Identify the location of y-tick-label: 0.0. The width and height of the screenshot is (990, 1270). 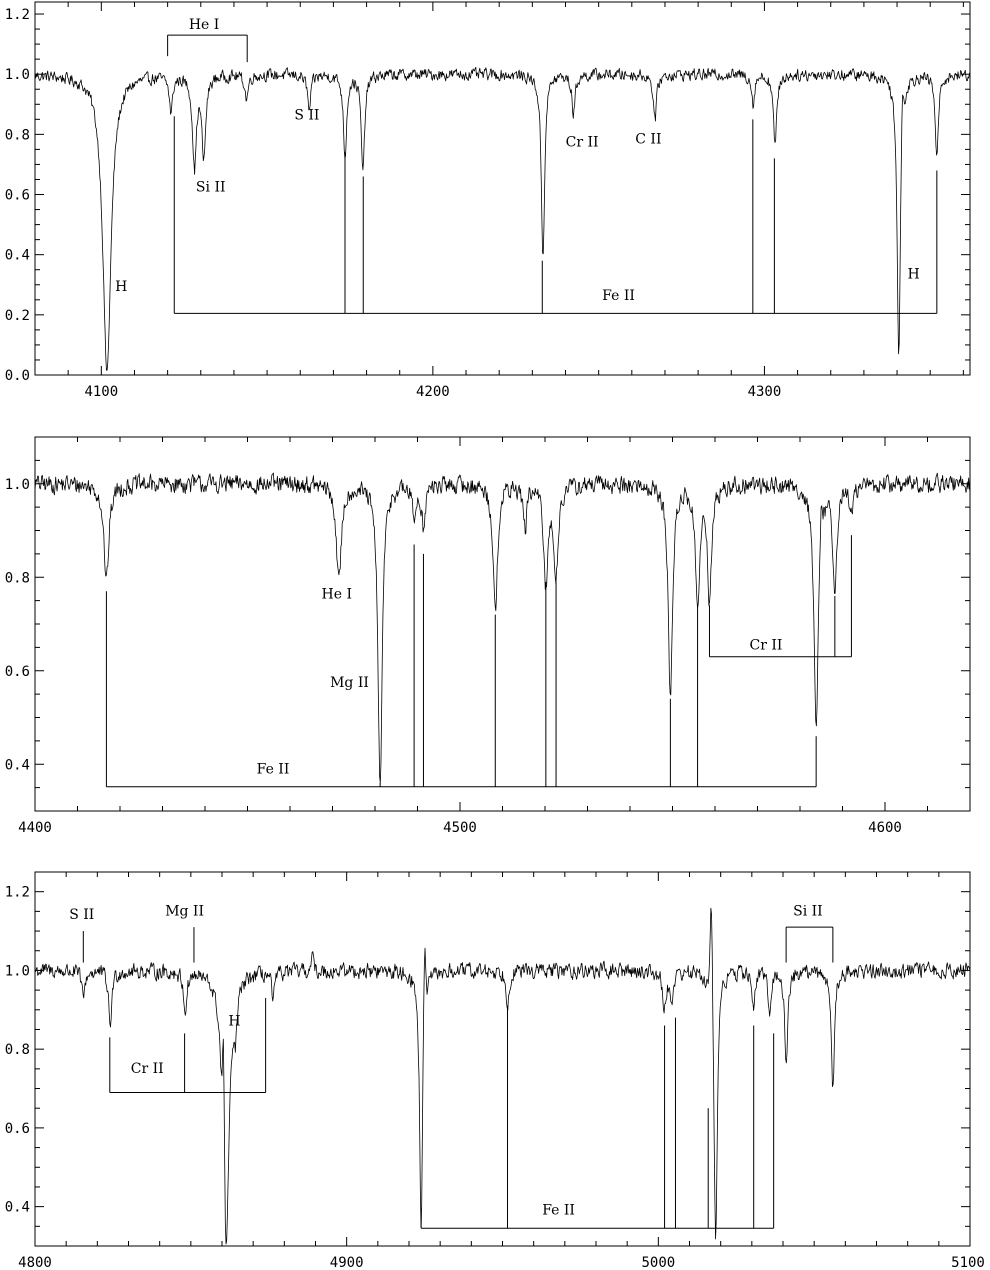
(17, 376).